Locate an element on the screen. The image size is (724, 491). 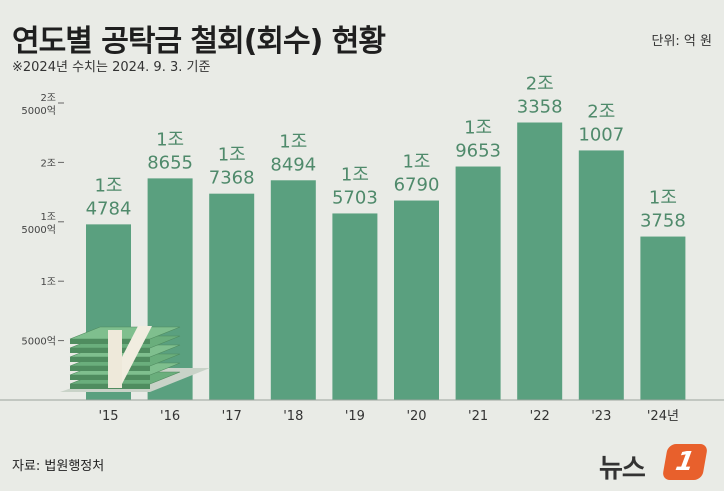
x-tick-label: '24년 is located at coordinates (663, 416).